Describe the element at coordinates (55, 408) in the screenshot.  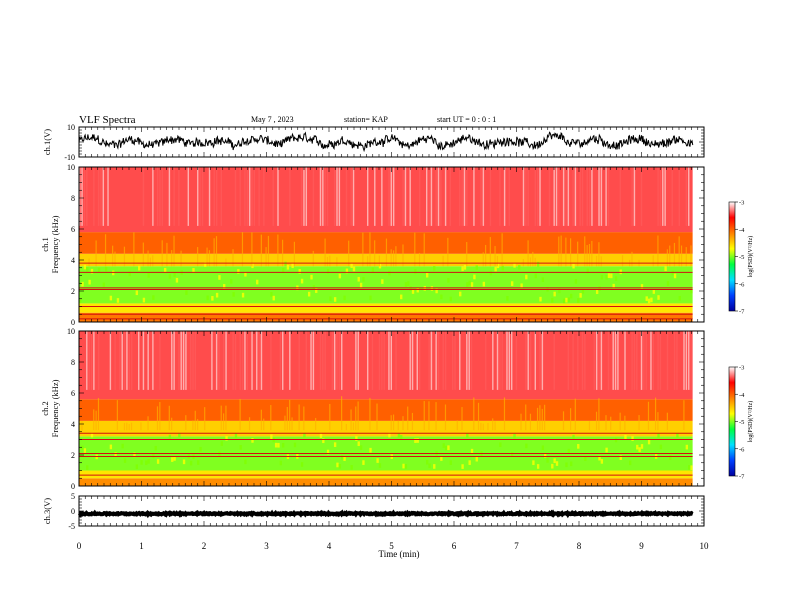
I see `y-axis-label-frequency: Frequency (kHz)` at that location.